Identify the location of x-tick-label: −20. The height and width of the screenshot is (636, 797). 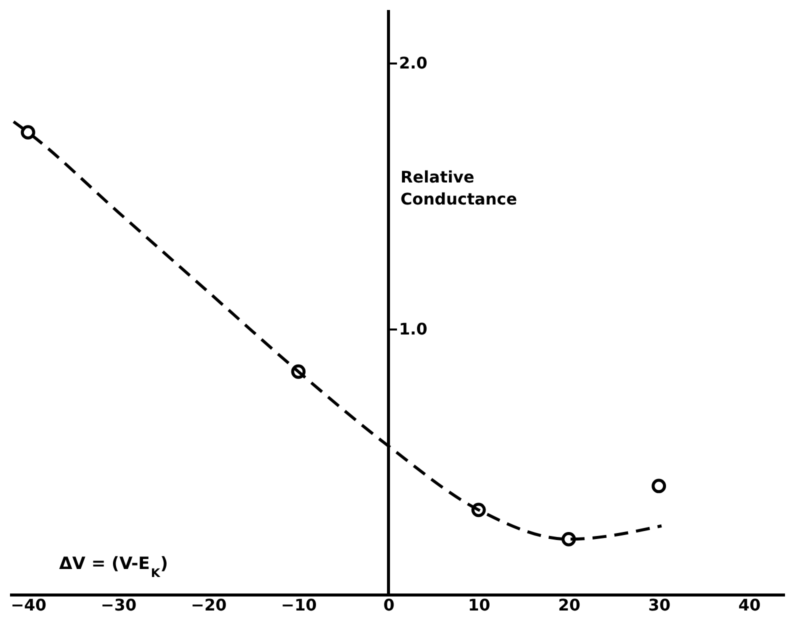
(208, 605).